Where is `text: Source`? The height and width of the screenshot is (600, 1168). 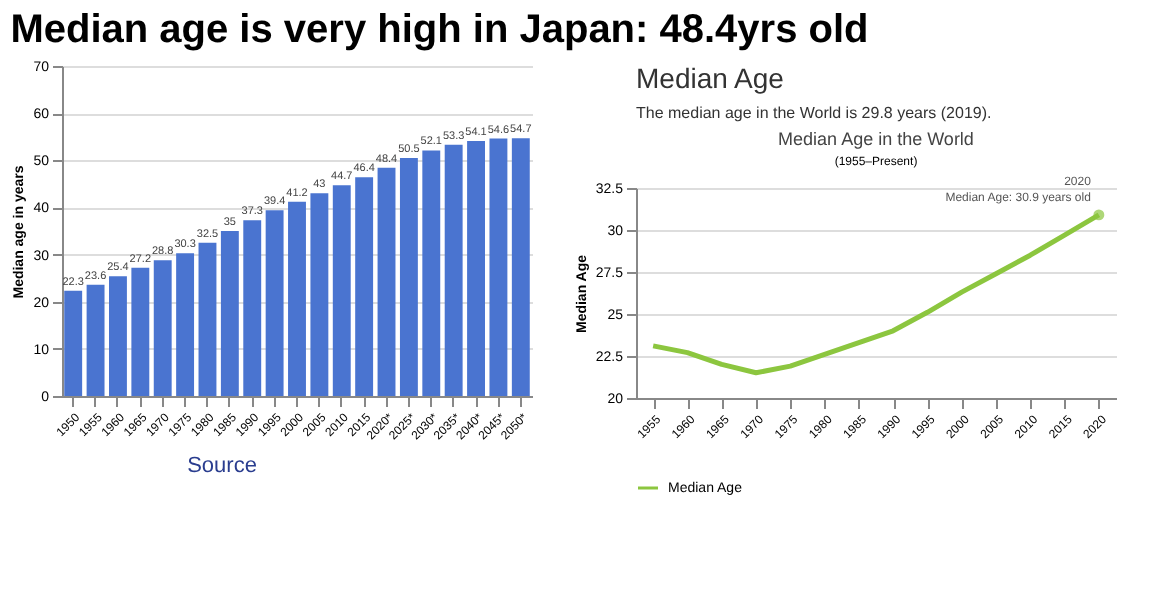
text: Source is located at coordinates (222, 466).